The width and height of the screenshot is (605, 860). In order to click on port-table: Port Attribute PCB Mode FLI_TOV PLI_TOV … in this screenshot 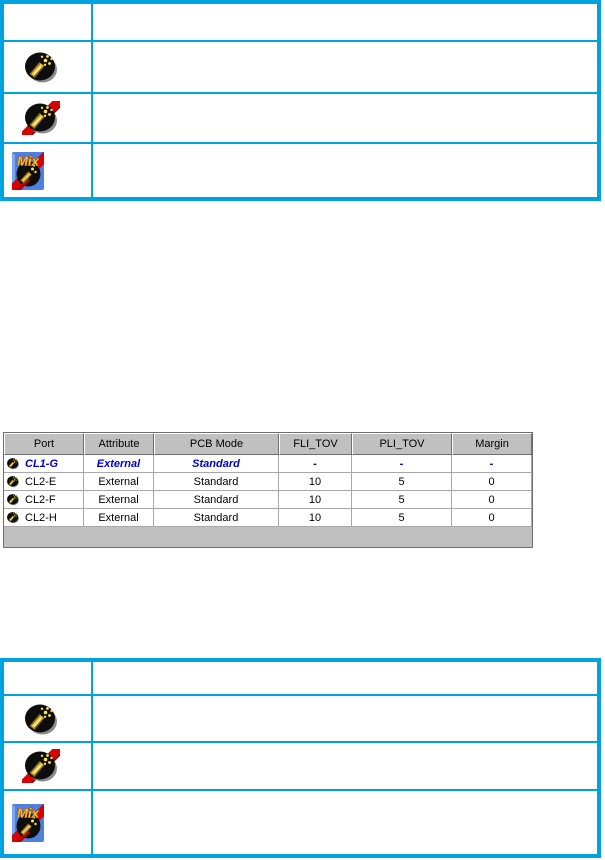, I will do `click(268, 490)`.